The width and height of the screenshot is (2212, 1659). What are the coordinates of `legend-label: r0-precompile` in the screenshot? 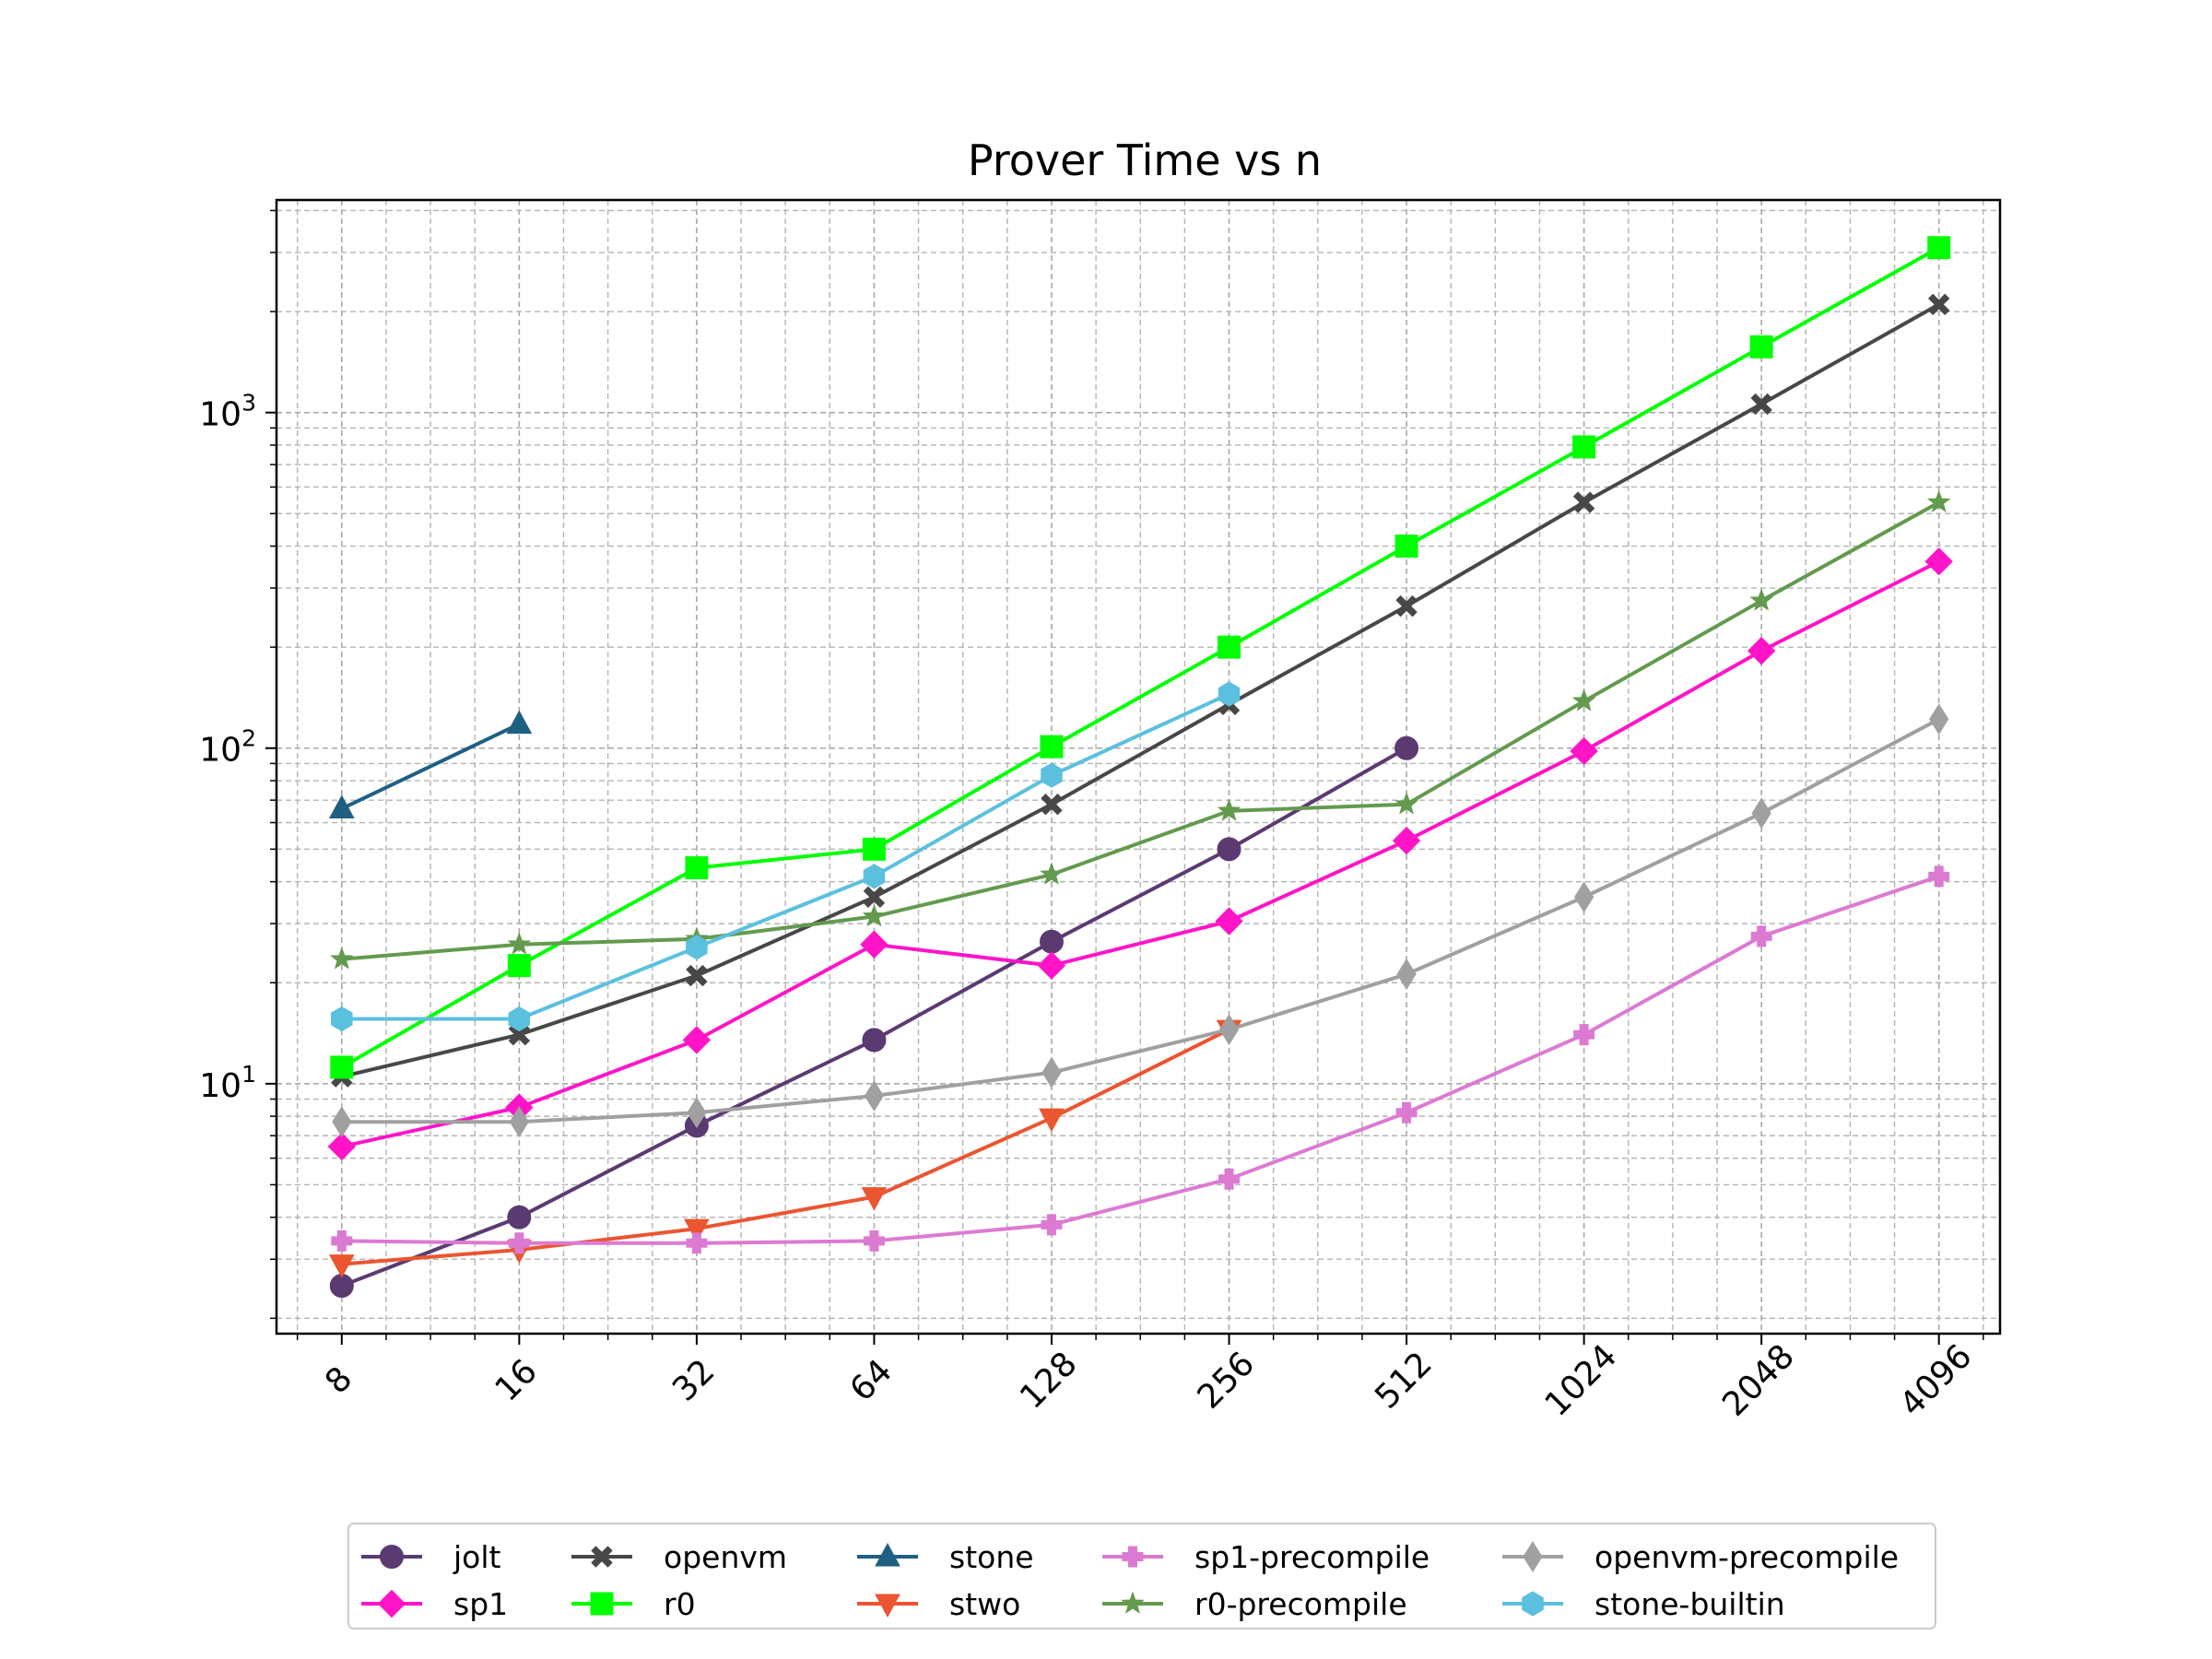 It's located at (1300, 1604).